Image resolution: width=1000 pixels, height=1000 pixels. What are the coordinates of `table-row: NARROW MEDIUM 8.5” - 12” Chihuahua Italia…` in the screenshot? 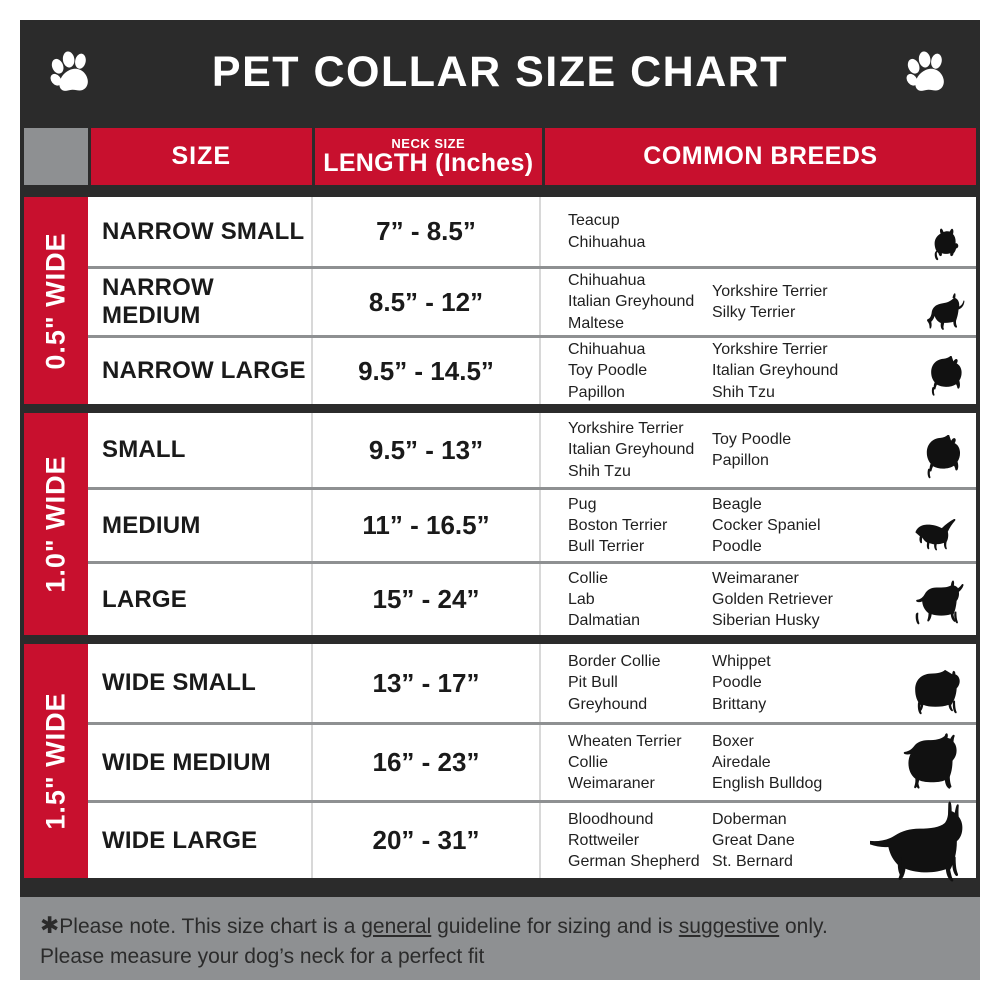 It's located at (532, 300).